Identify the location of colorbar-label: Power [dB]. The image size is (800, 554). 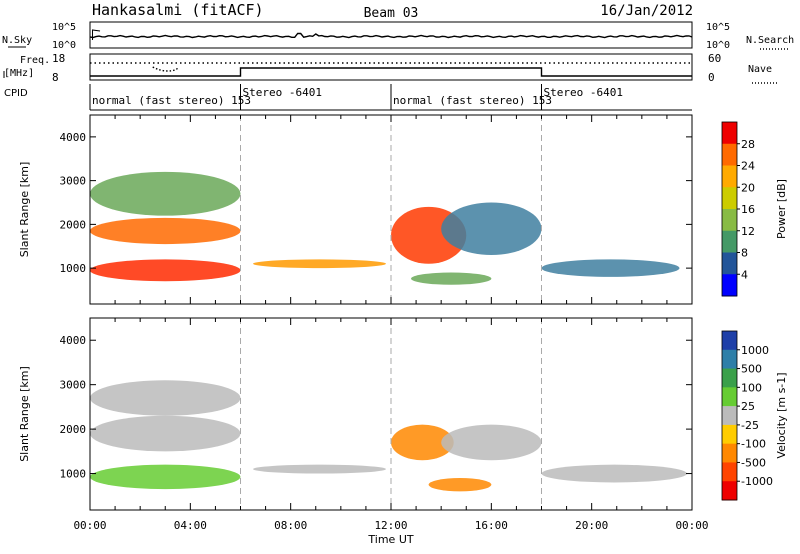
(781, 209).